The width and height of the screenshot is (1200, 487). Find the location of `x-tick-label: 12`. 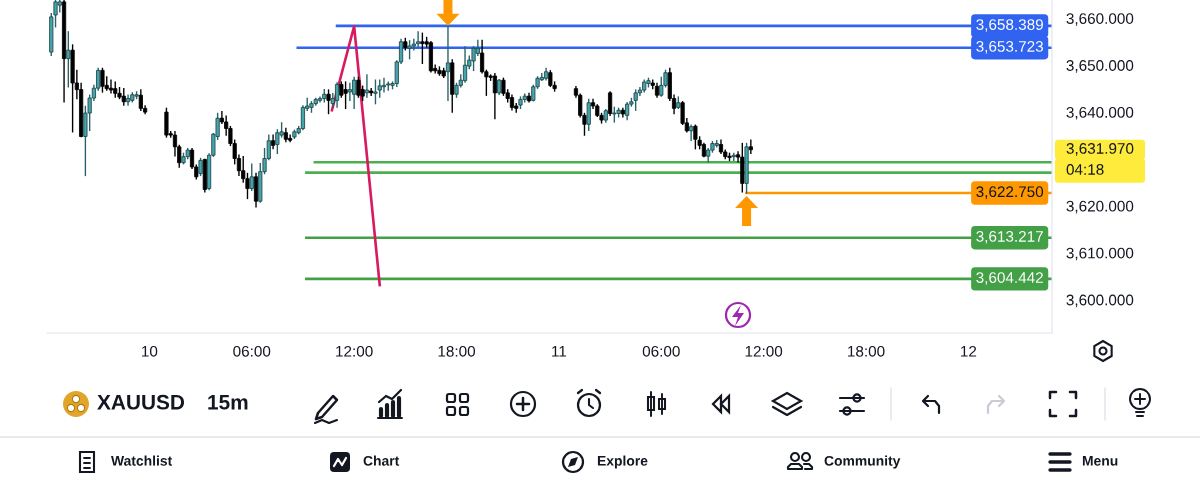

x-tick-label: 12 is located at coordinates (969, 351).